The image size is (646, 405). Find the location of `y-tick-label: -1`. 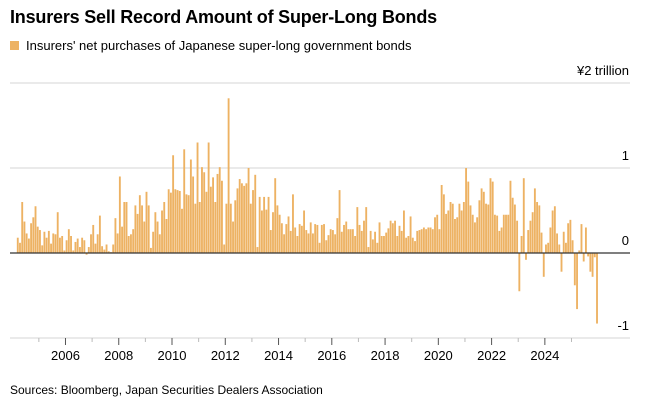

y-tick-label: -1 is located at coordinates (623, 325).